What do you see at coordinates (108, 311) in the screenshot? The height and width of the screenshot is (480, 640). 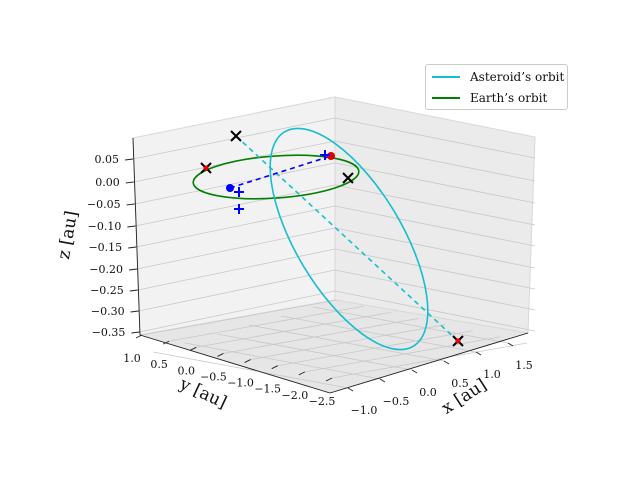 I see `z-tick-label-7: −0.30` at bounding box center [108, 311].